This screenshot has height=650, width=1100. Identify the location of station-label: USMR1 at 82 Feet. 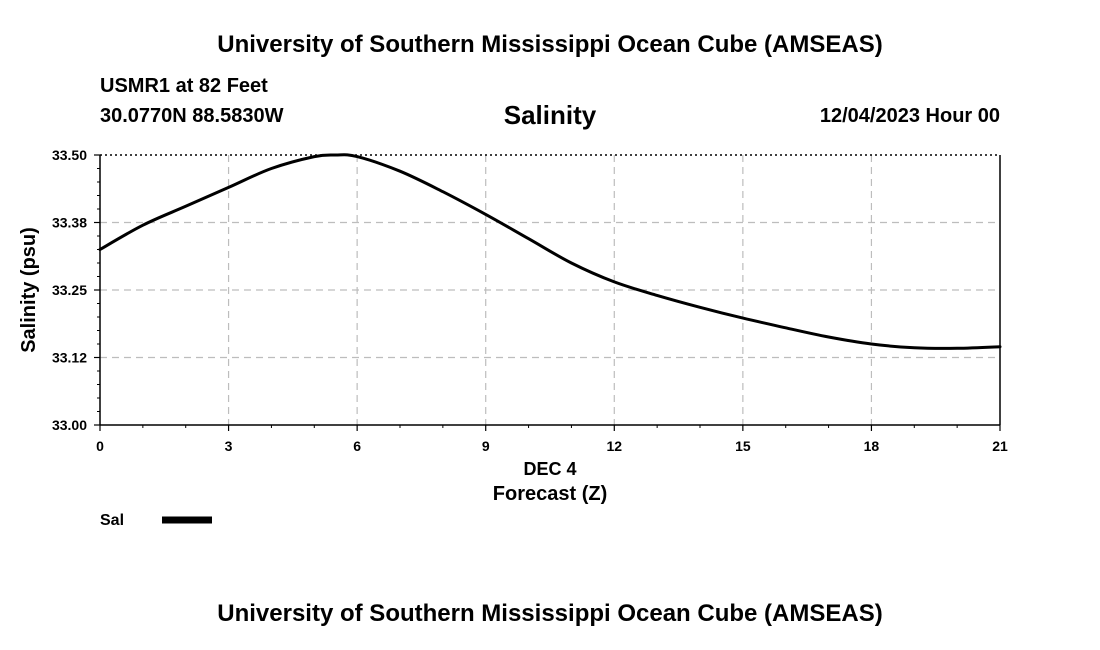
(184, 86).